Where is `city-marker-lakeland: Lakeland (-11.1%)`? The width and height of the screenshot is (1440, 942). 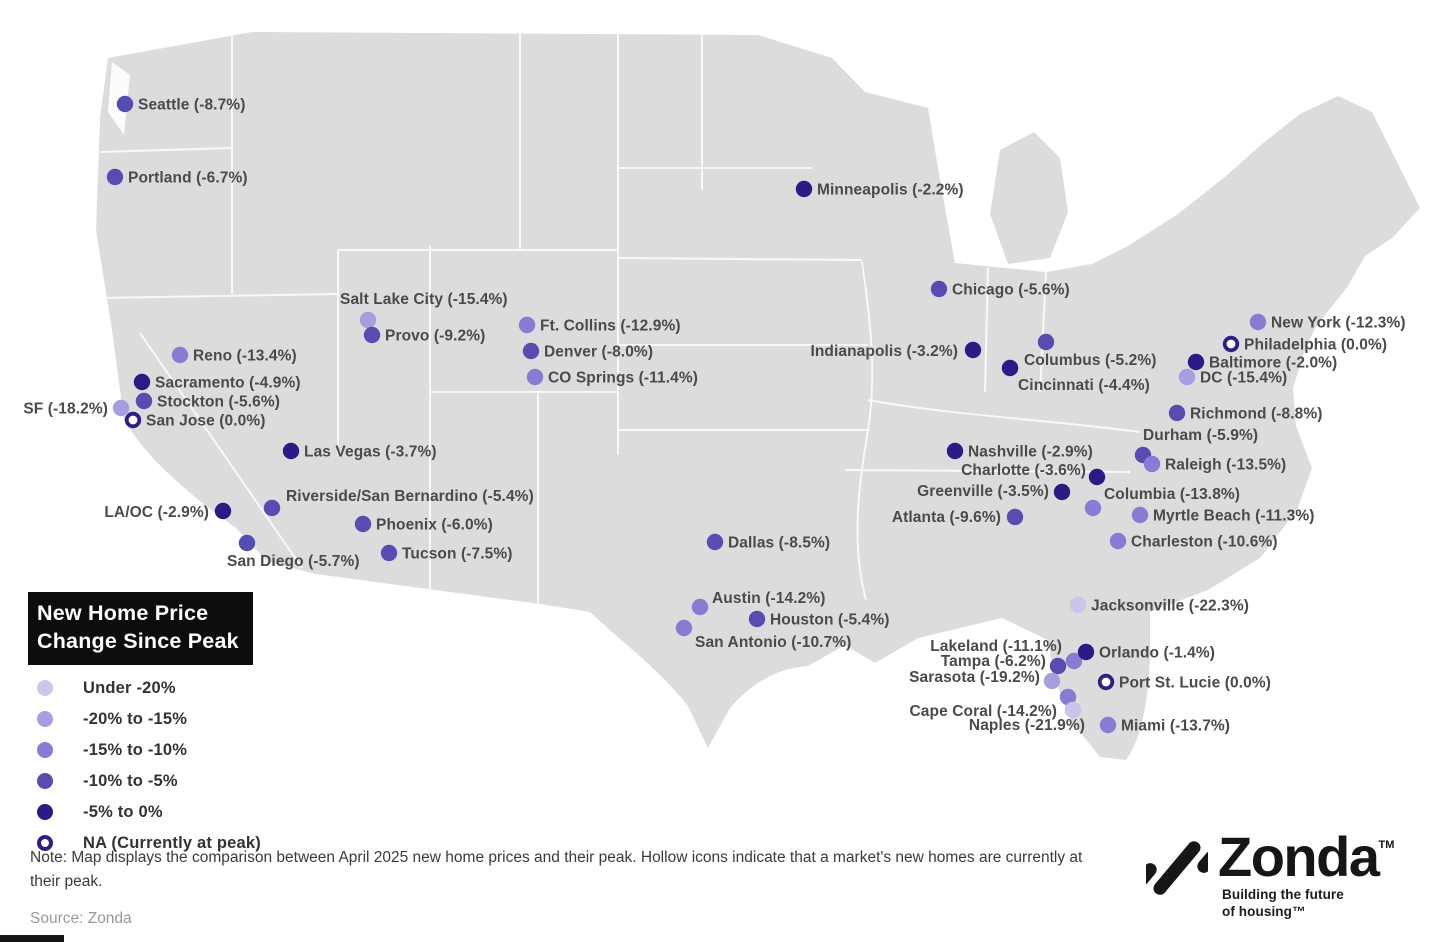
city-marker-lakeland: Lakeland (-11.1%) is located at coordinates (1006, 654).